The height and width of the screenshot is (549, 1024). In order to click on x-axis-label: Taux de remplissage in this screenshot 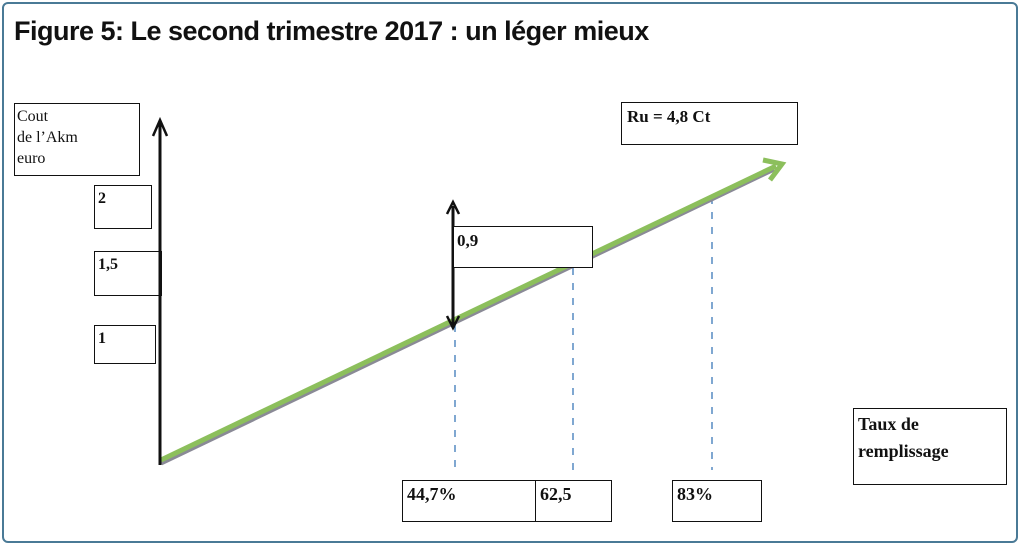, I will do `click(930, 446)`.